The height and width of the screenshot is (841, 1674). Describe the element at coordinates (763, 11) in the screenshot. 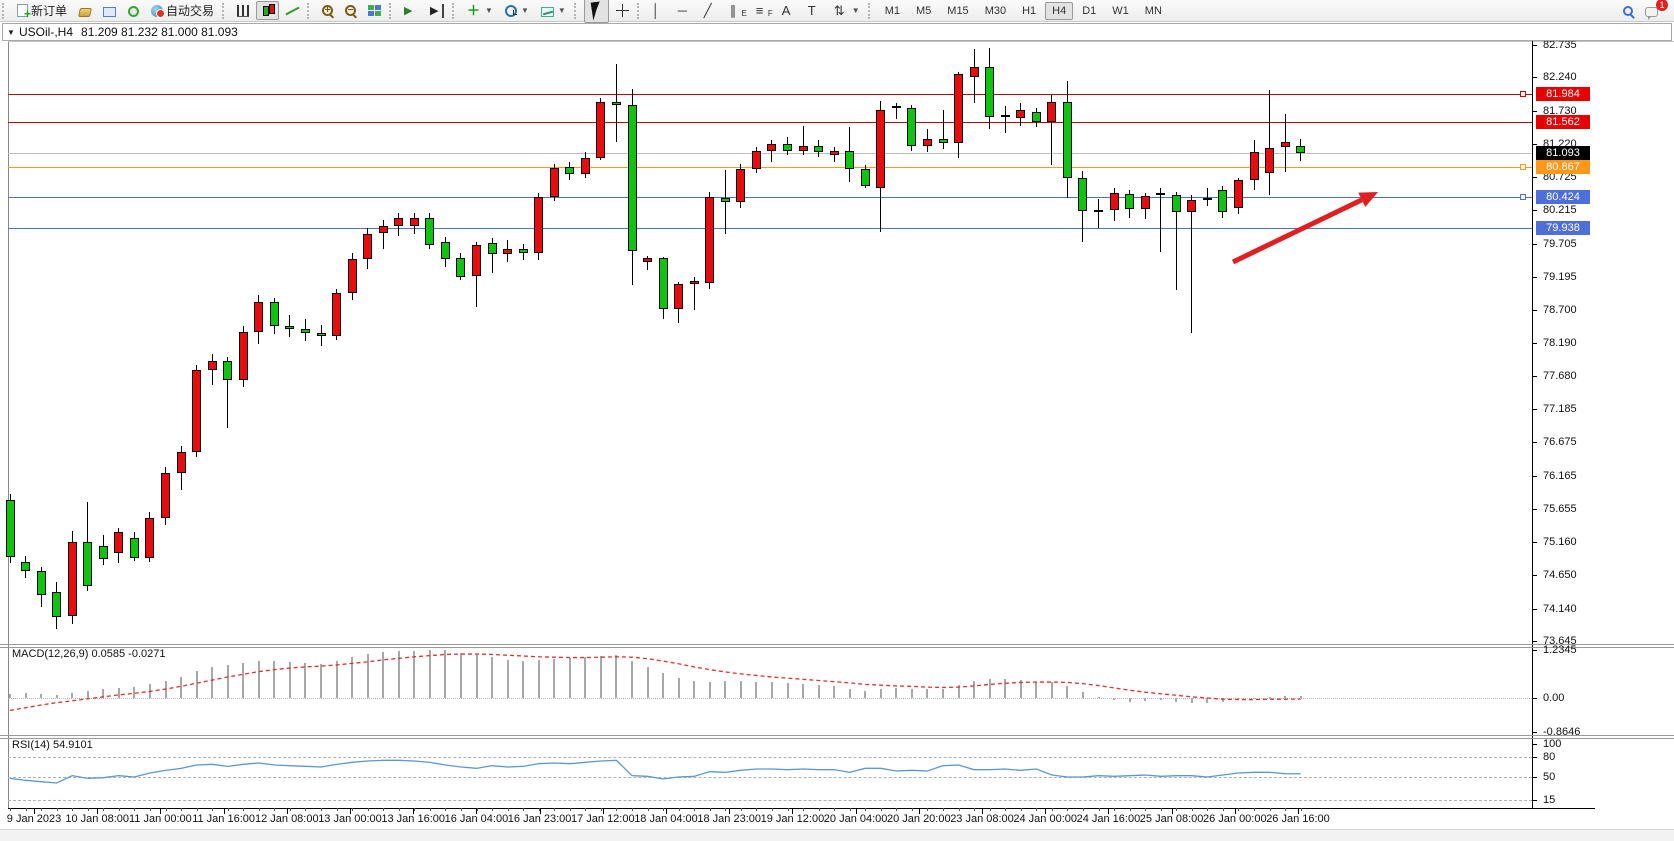

I see `fibonacci-button: ≡ F` at that location.